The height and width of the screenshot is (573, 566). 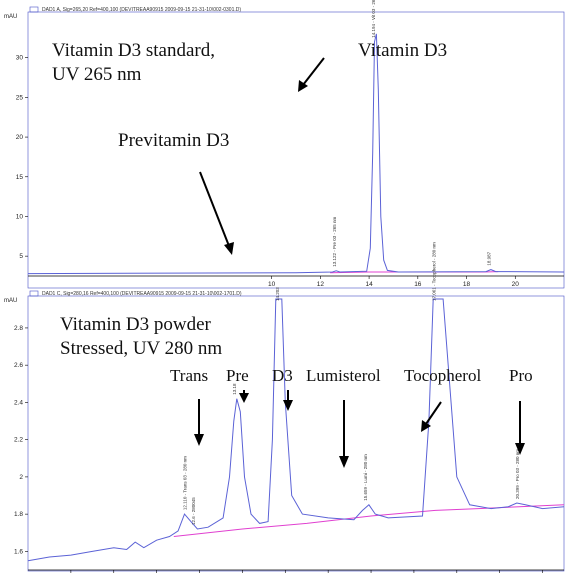 What do you see at coordinates (173, 140) in the screenshot?
I see `label-previtamin-d3: Previtamin D3` at bounding box center [173, 140].